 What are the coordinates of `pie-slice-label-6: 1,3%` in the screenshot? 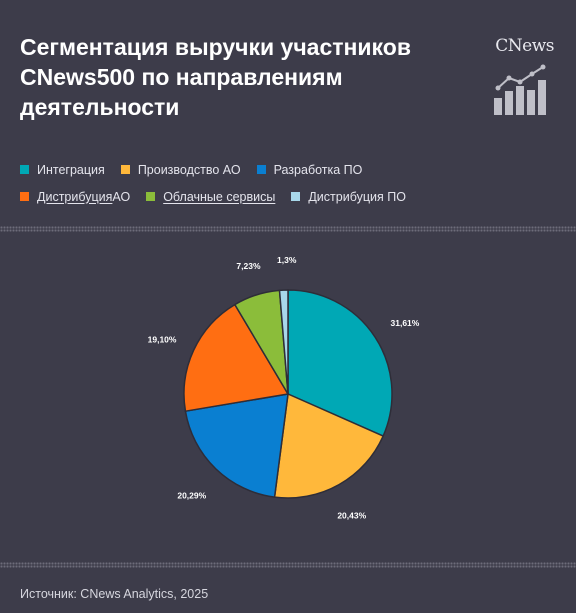 It's located at (287, 260).